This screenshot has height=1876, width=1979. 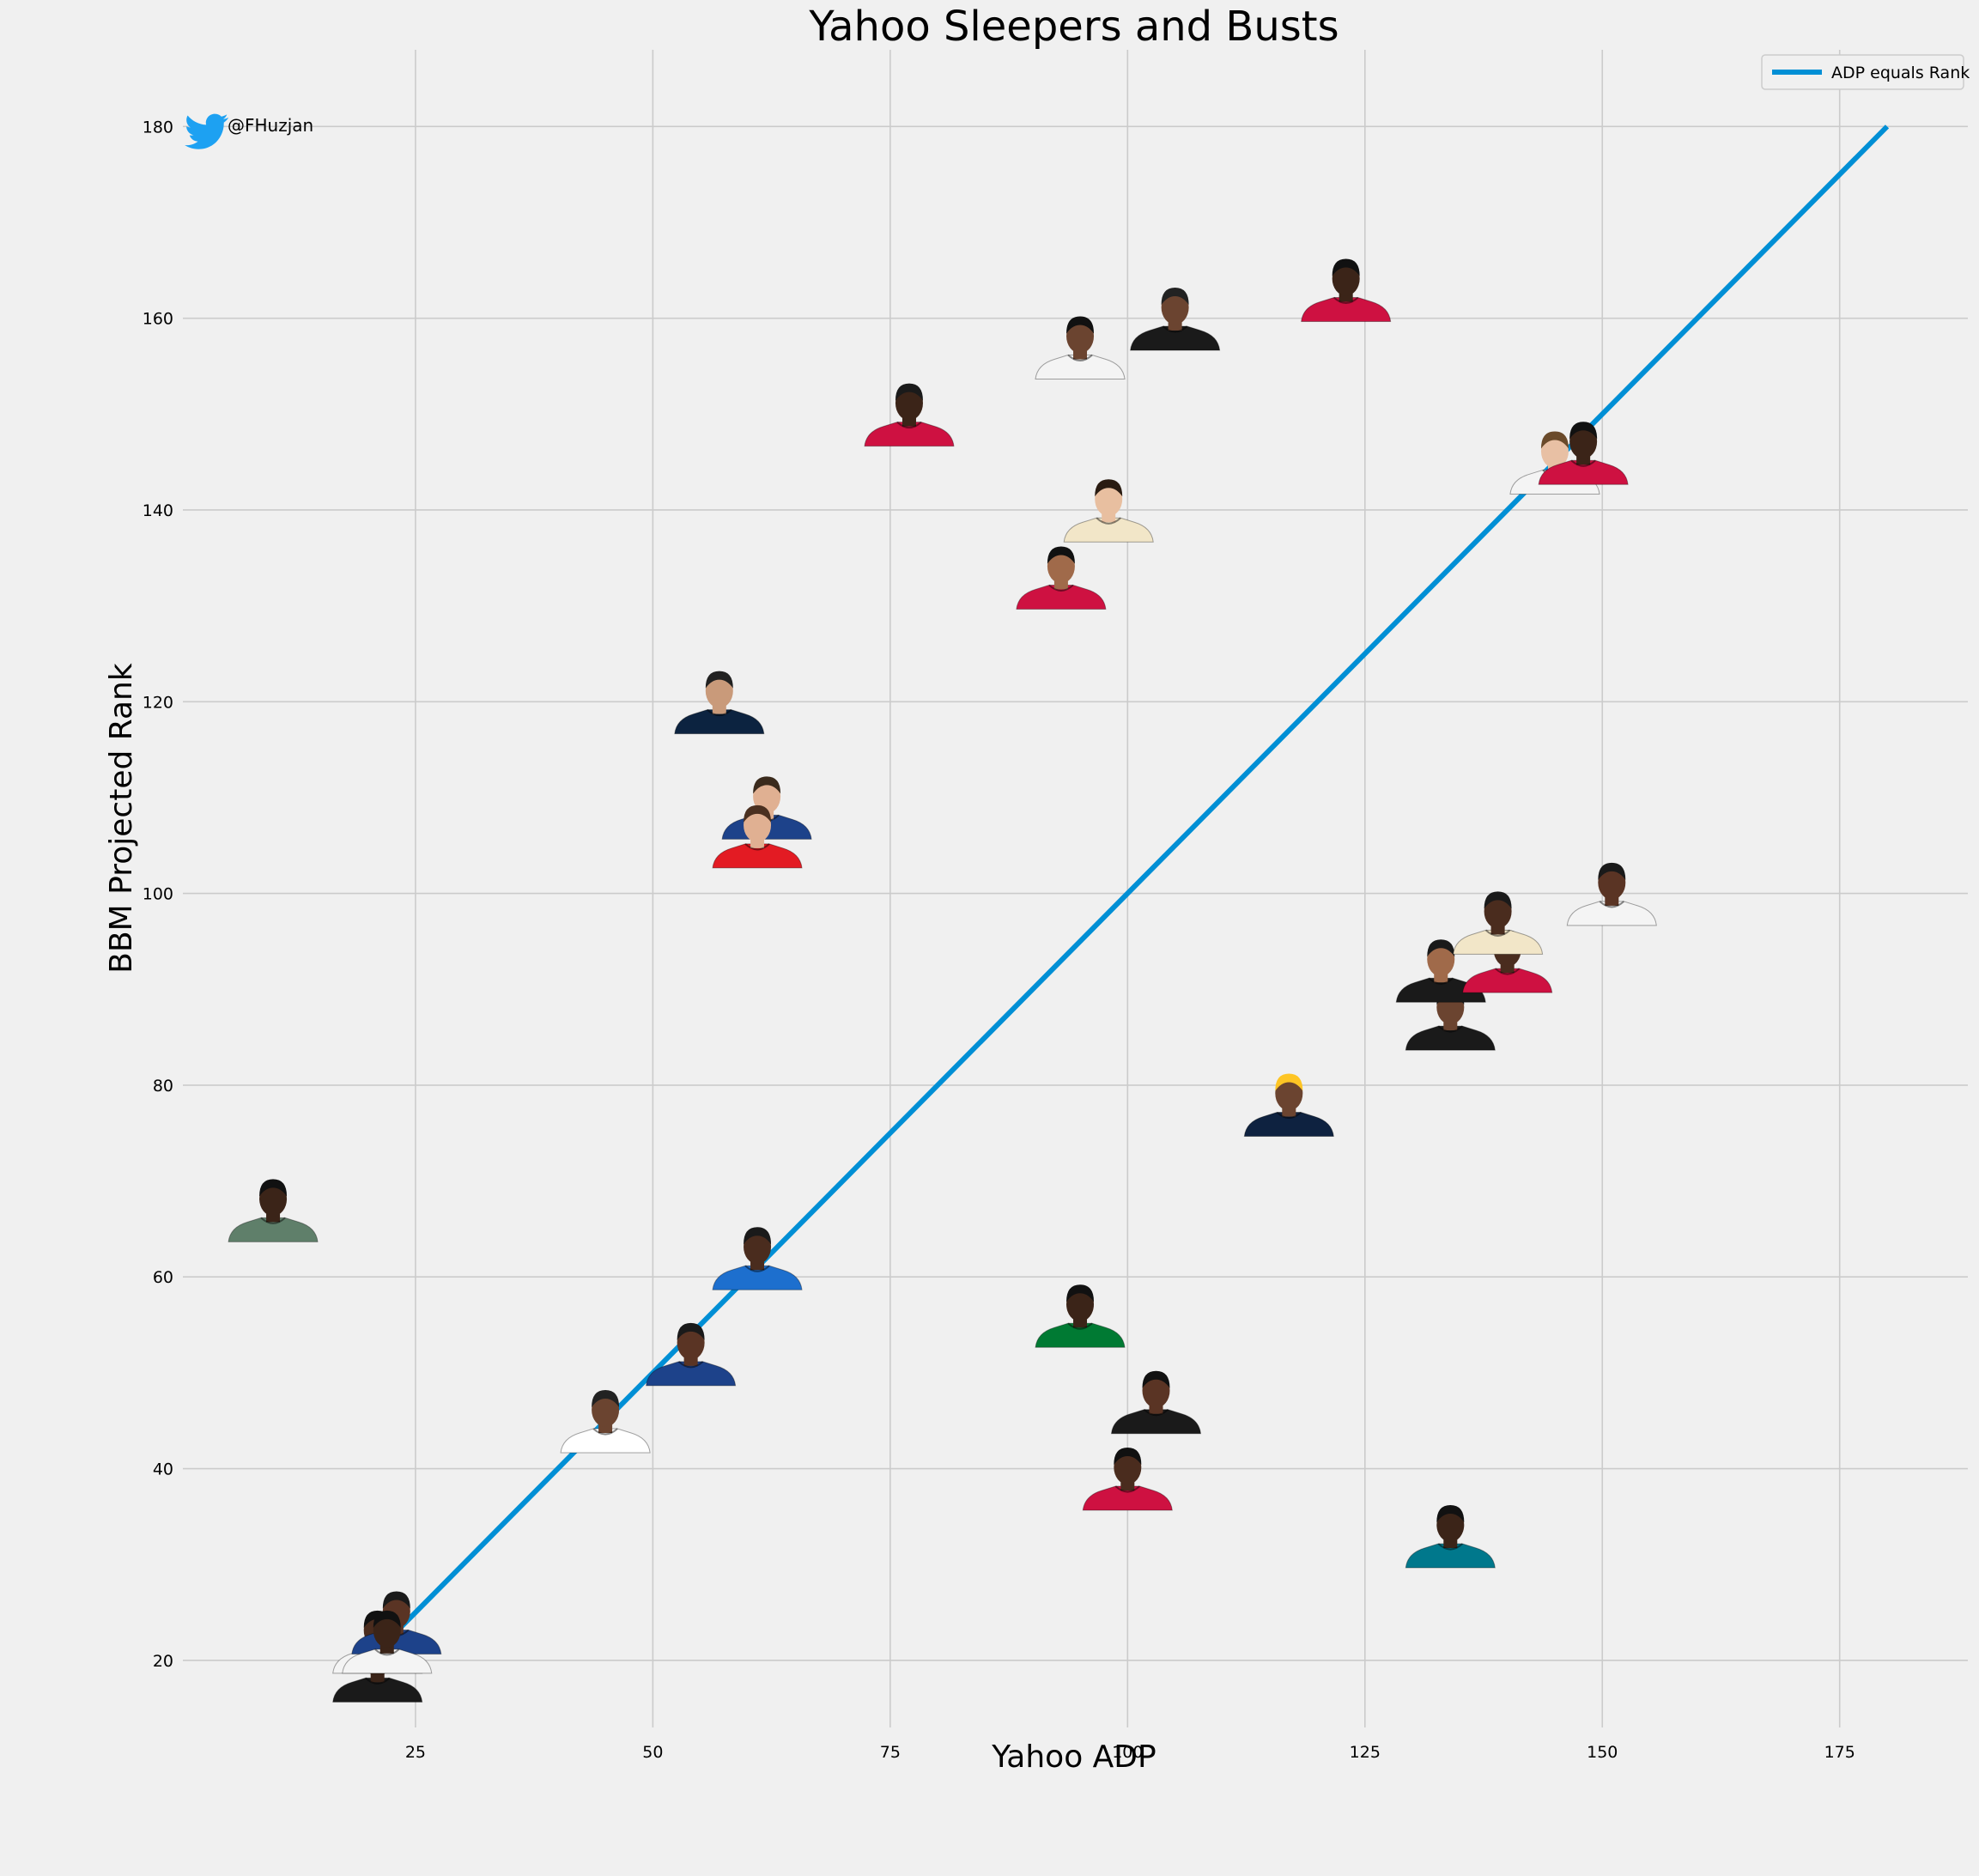 What do you see at coordinates (1900, 73) in the screenshot?
I see `legend-label: ADP equals Rank` at bounding box center [1900, 73].